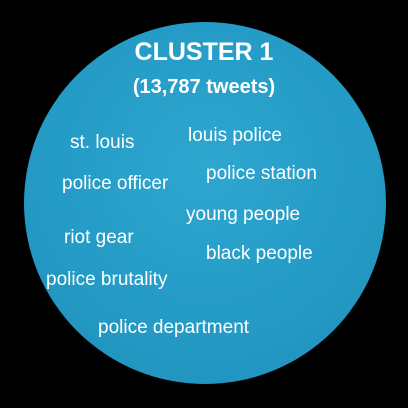 The width and height of the screenshot is (408, 408). What do you see at coordinates (102, 142) in the screenshot?
I see `term-st-louis: st. louis` at bounding box center [102, 142].